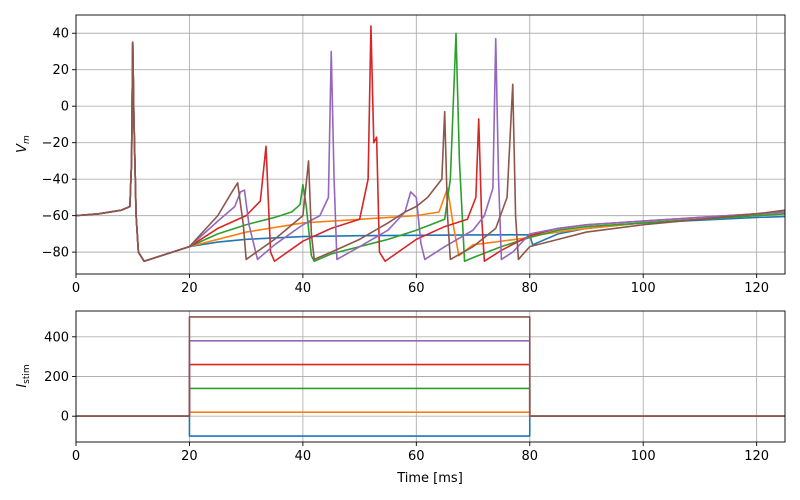 This screenshot has width=800, height=500. I want to click on y-tick-label: −60, so click(55, 216).